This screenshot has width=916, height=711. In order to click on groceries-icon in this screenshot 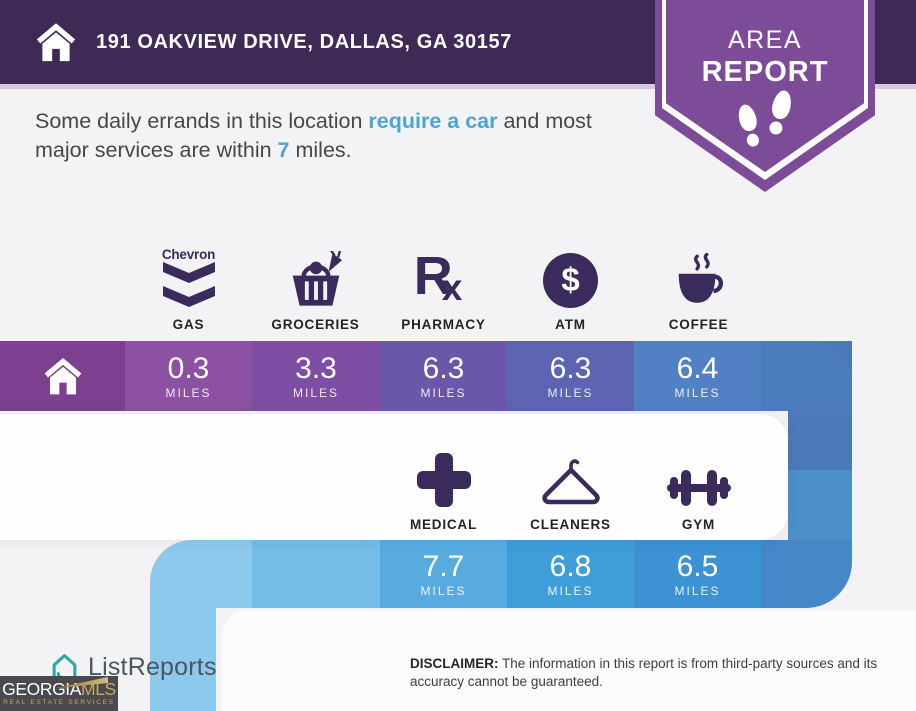, I will do `click(317, 278)`.